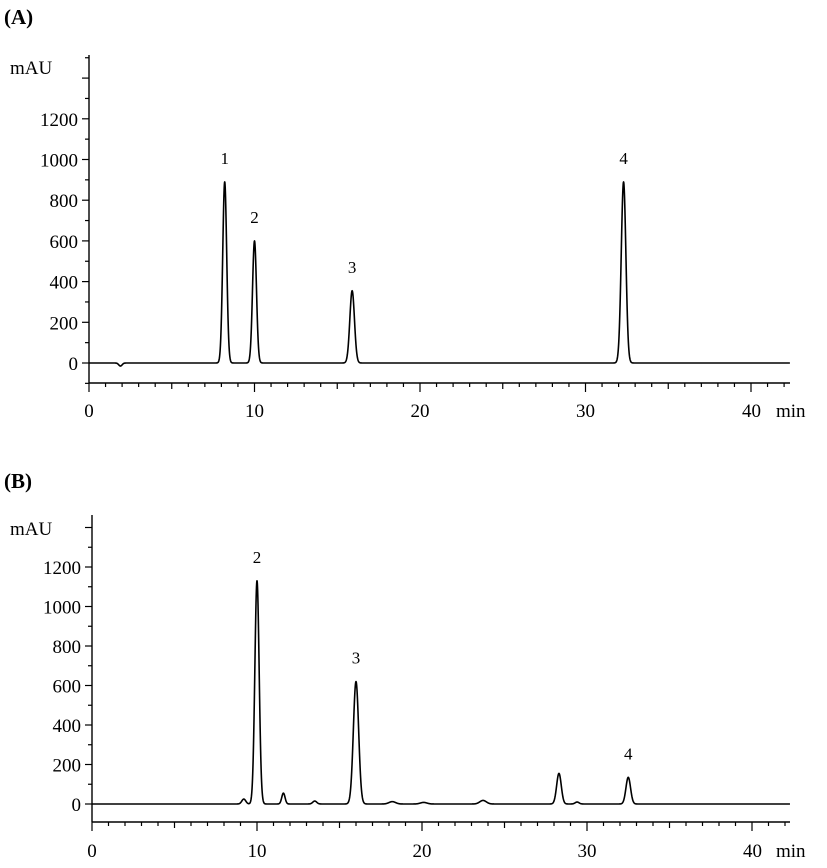 This screenshot has width=827, height=868. I want to click on panel-a-y-tick-label: 800, so click(64, 201).